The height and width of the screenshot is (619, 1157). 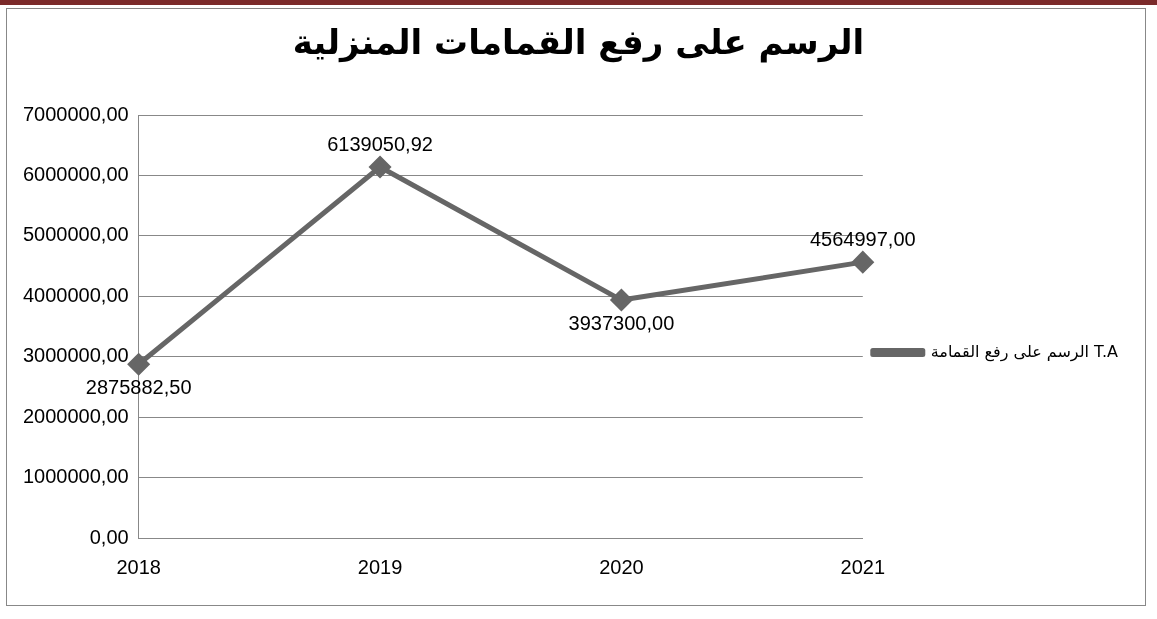 What do you see at coordinates (75, 234) in the screenshot?
I see `y-tick-label: 5000000,00` at bounding box center [75, 234].